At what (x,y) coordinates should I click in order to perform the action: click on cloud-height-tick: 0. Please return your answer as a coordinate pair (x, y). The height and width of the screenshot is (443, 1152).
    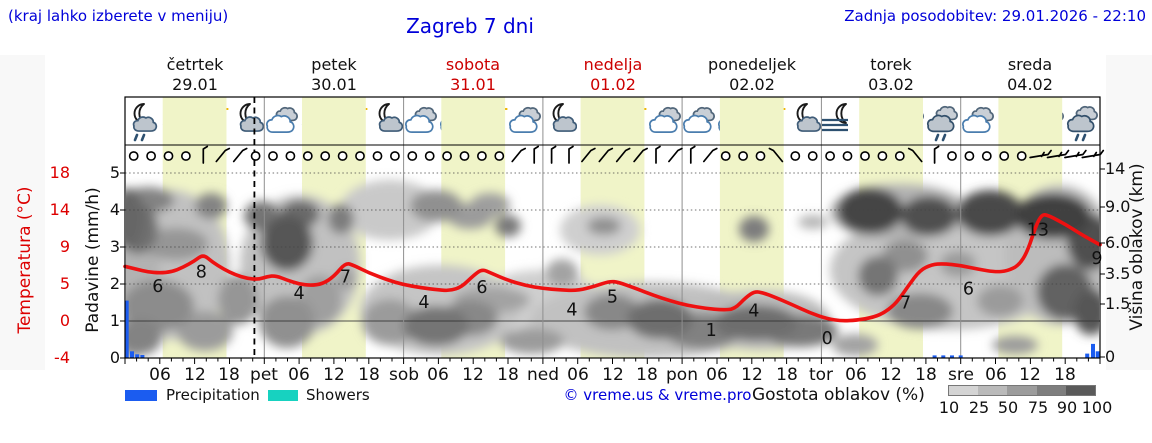
    Looking at the image, I should click on (1110, 356).